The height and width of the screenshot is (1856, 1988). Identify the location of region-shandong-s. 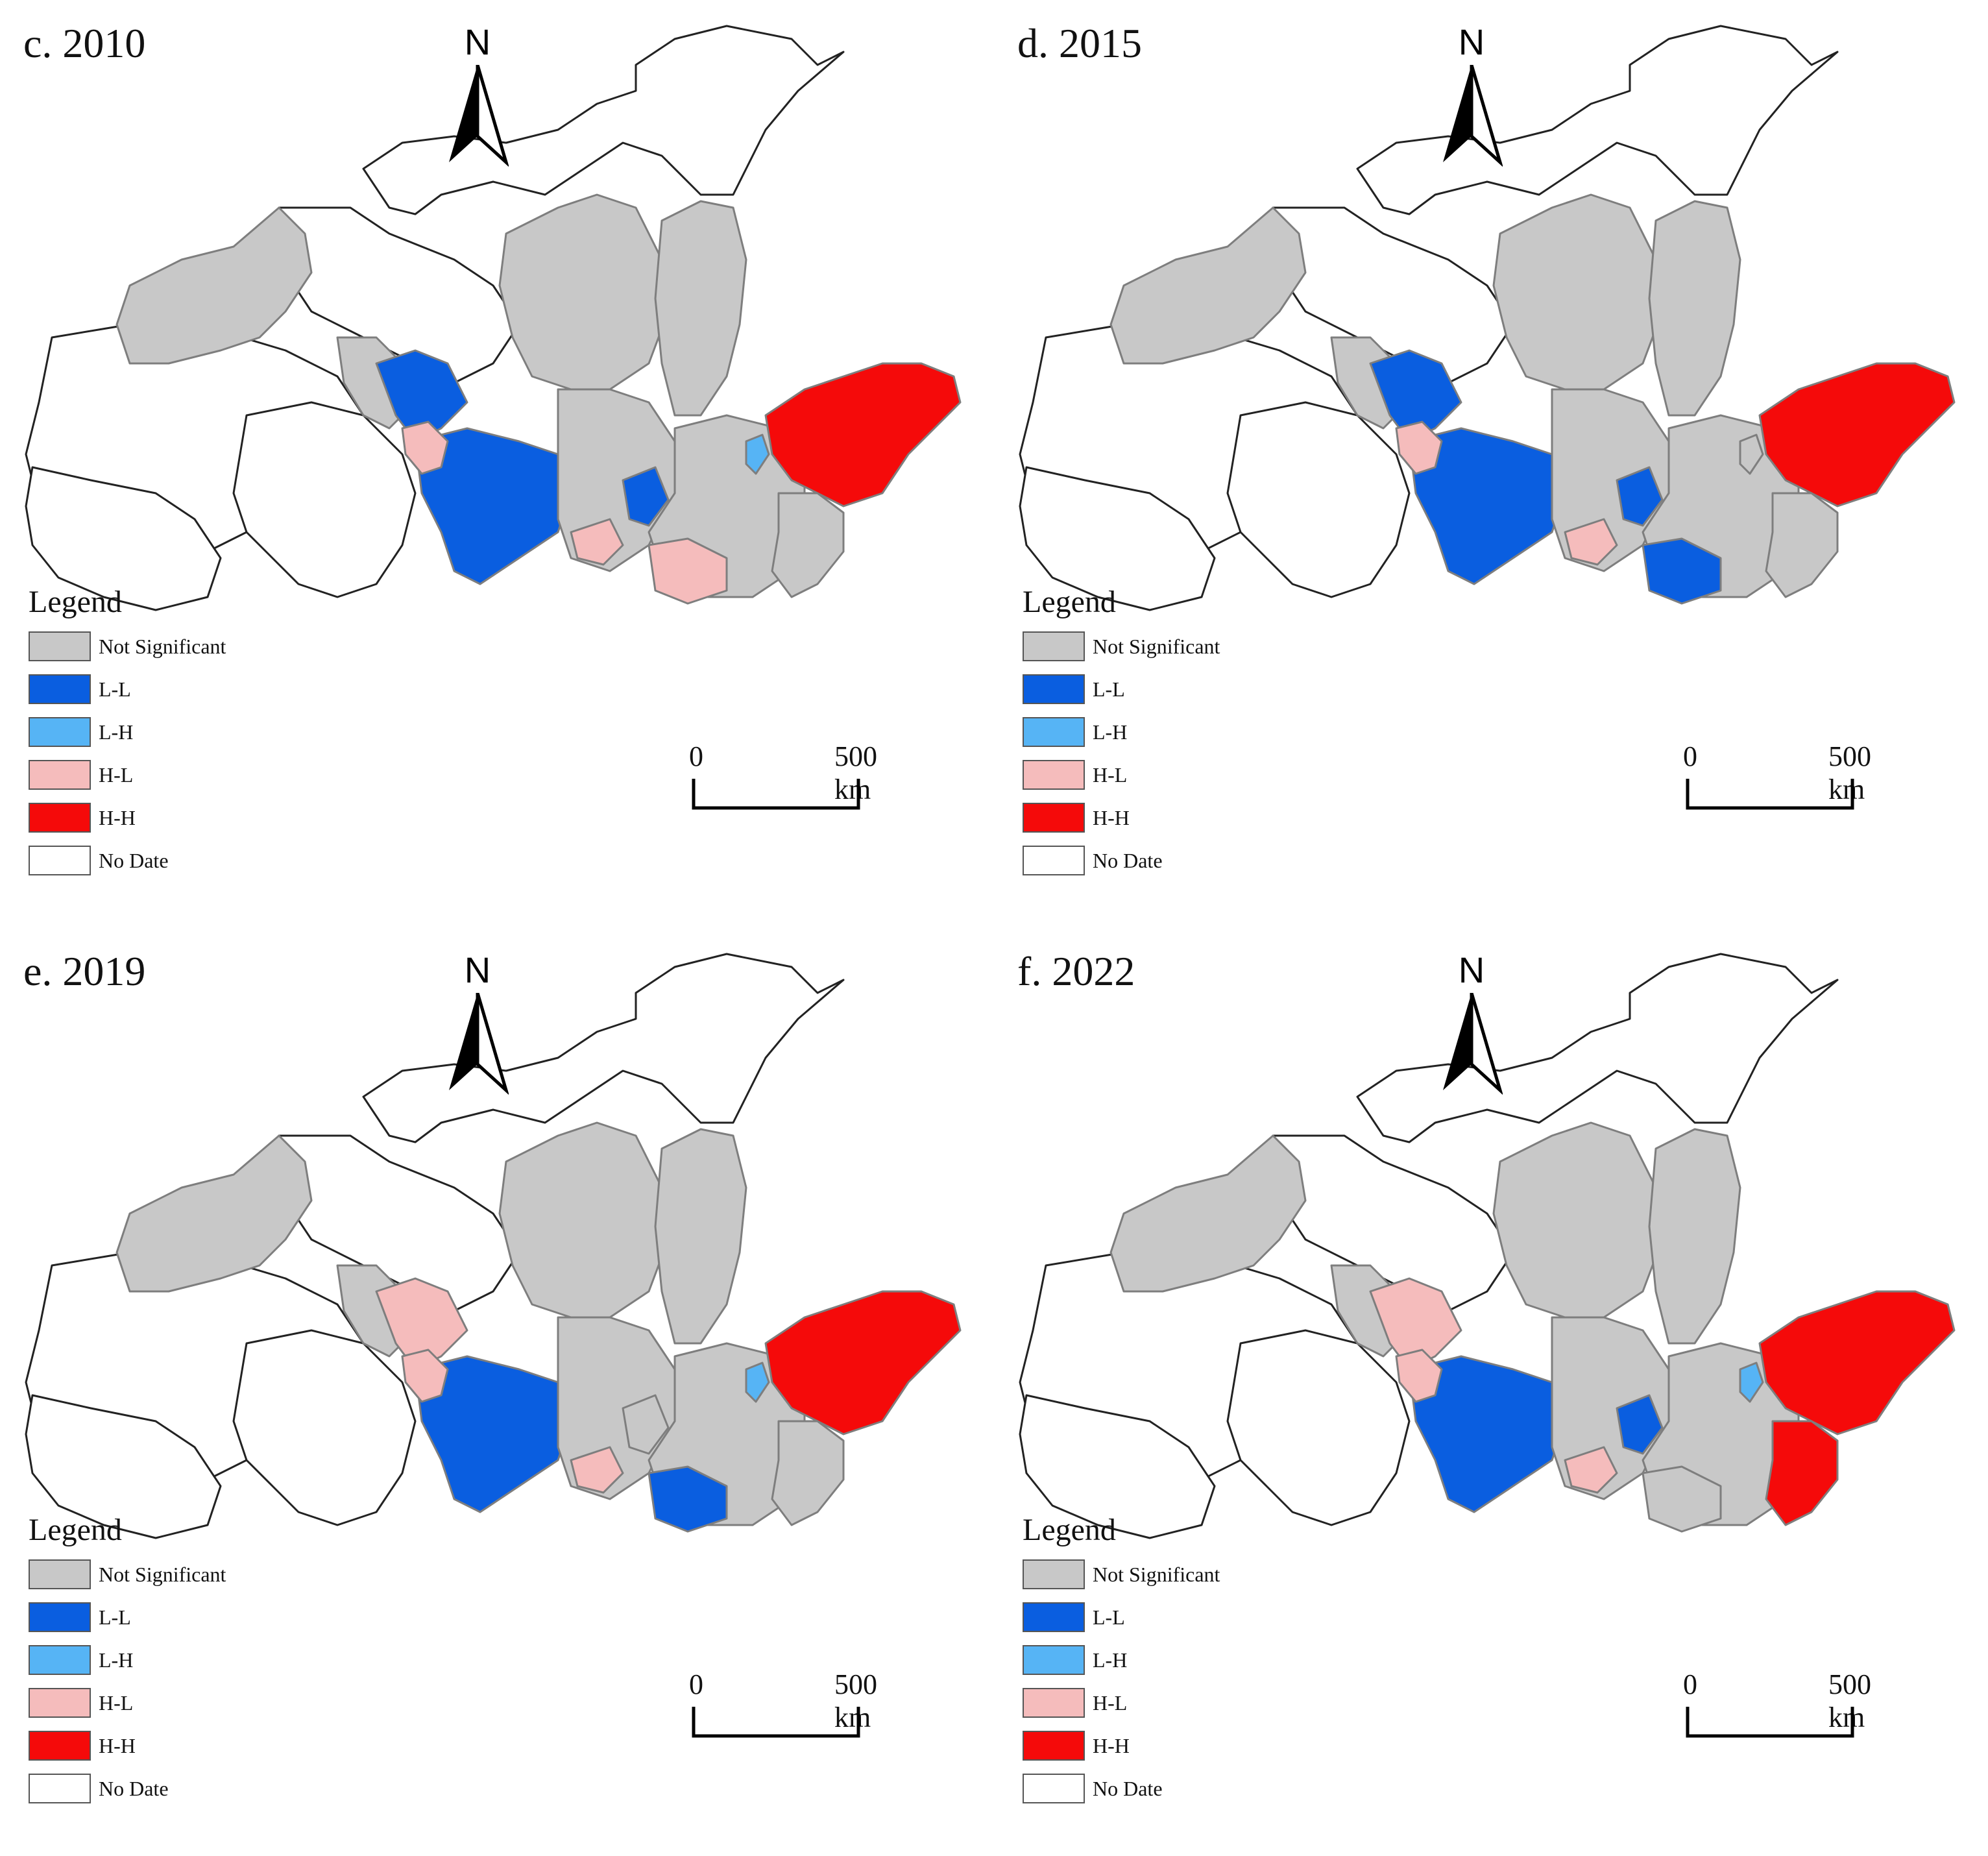
(1802, 1473).